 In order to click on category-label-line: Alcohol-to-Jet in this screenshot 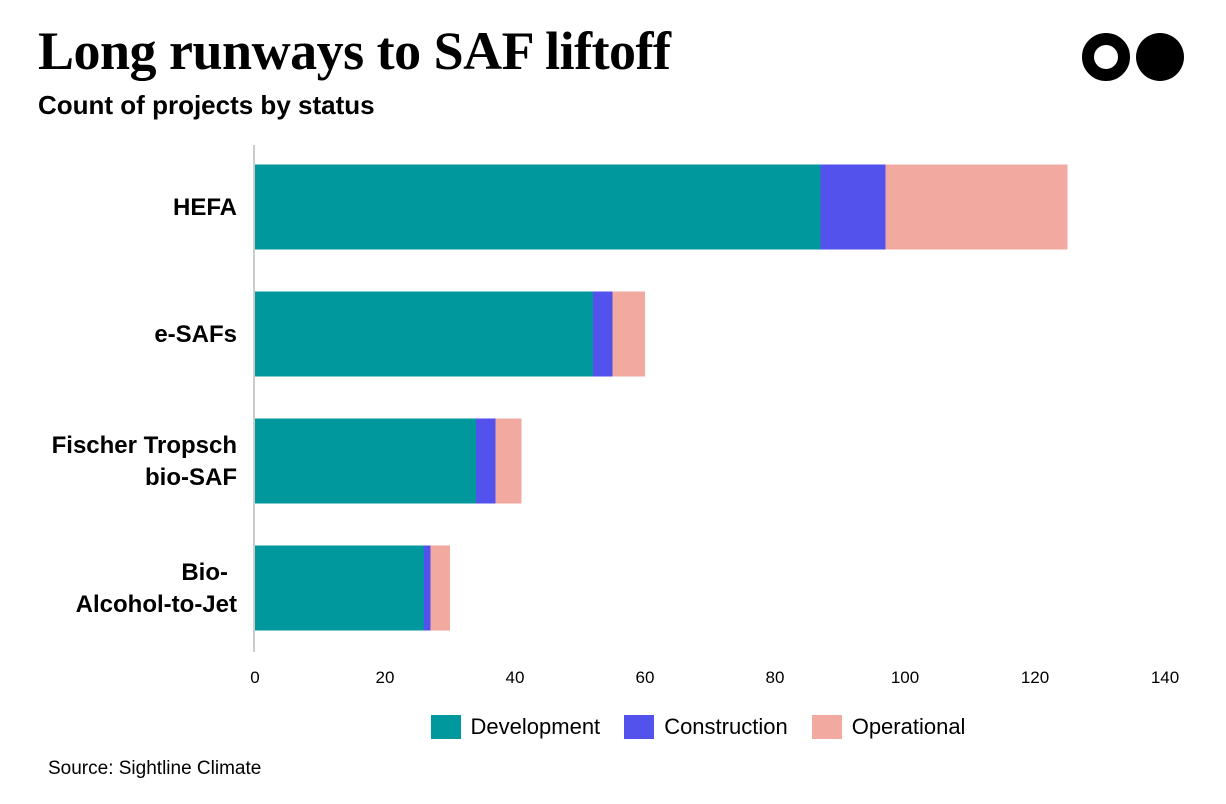, I will do `click(156, 604)`.